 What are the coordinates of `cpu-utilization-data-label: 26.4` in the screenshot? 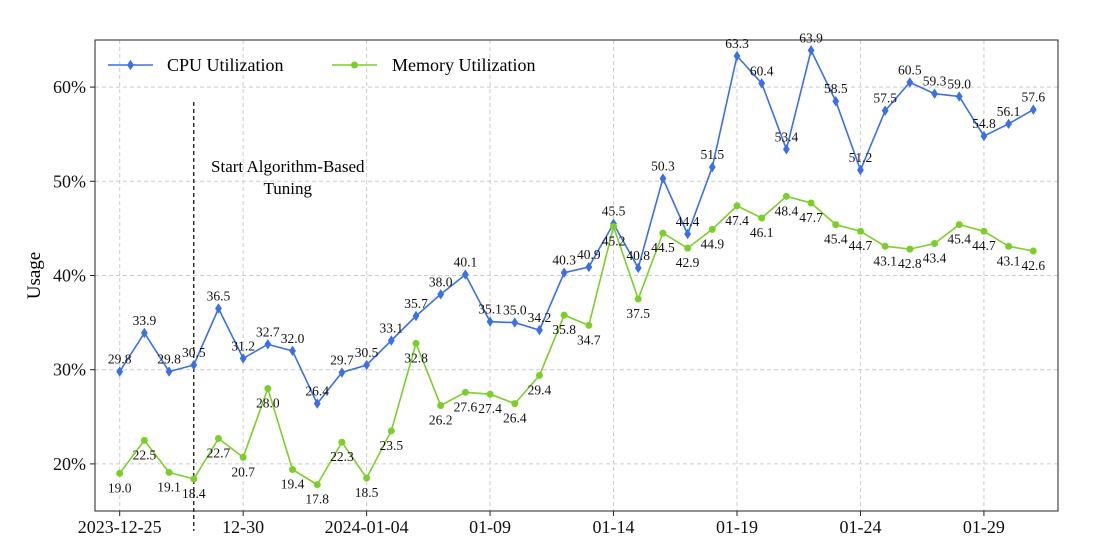 It's located at (317, 391).